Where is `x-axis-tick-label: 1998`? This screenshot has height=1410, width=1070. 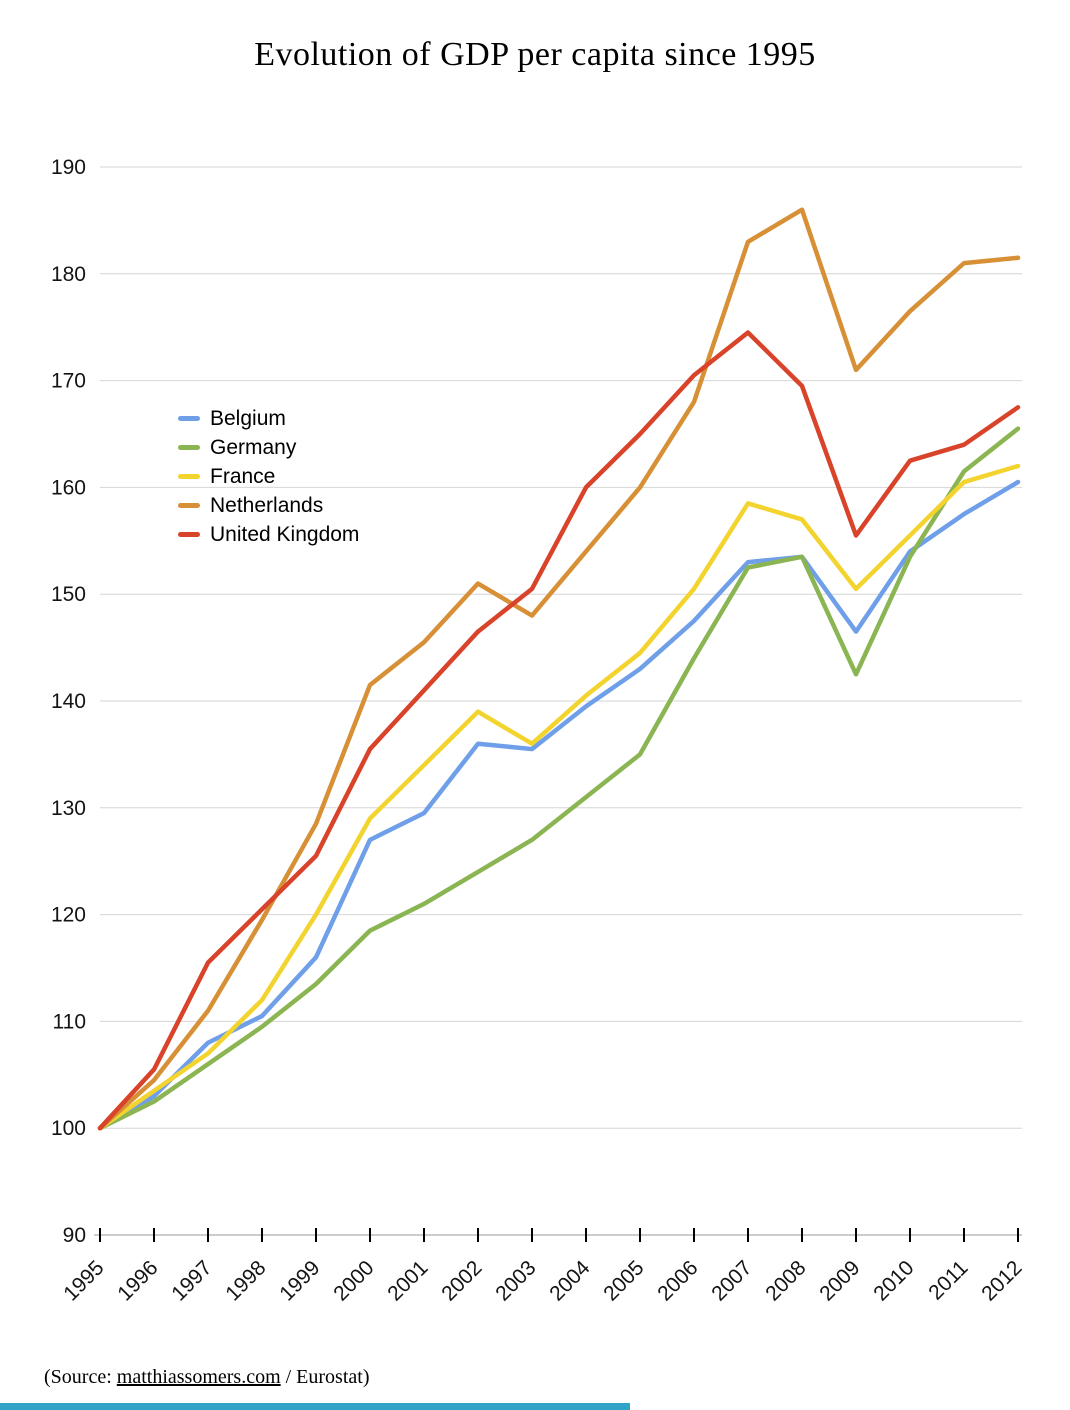
x-axis-tick-label: 1998 is located at coordinates (245, 1280).